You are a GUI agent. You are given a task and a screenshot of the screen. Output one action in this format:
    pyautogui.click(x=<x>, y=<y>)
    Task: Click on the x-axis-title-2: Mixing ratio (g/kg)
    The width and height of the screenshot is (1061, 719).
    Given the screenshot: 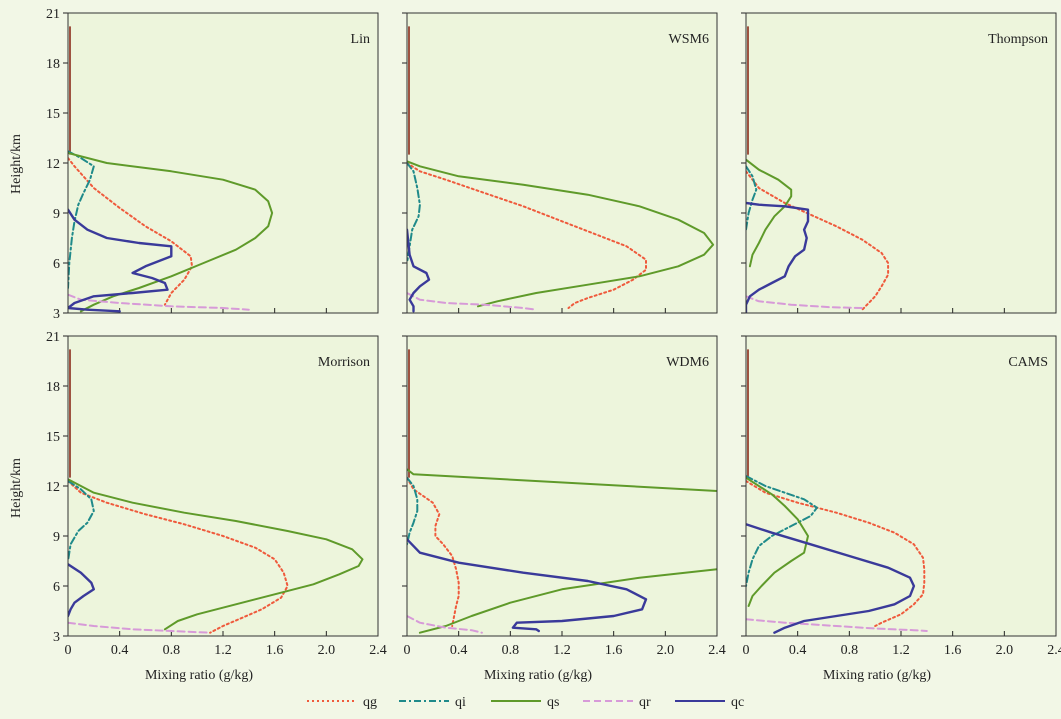 What is the action you would take?
    pyautogui.click(x=538, y=675)
    